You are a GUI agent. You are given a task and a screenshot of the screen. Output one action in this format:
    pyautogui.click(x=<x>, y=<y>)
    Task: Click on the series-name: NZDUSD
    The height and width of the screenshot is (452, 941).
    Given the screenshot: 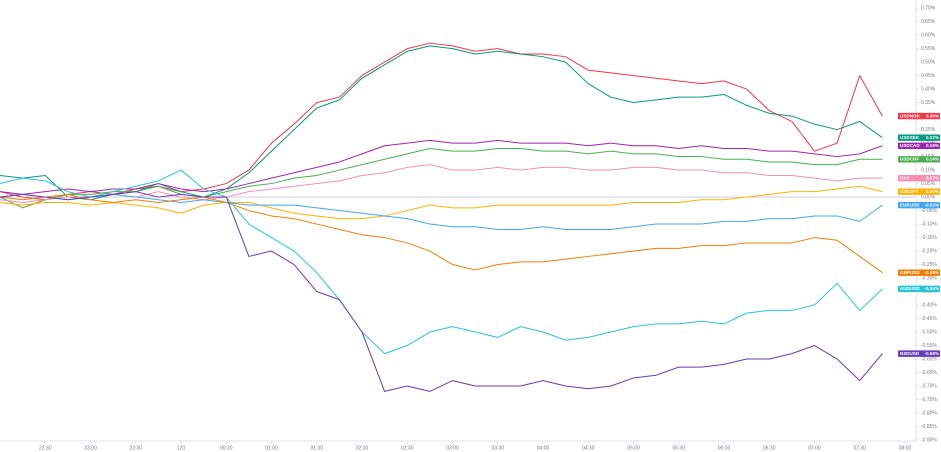 What is the action you would take?
    pyautogui.click(x=910, y=353)
    